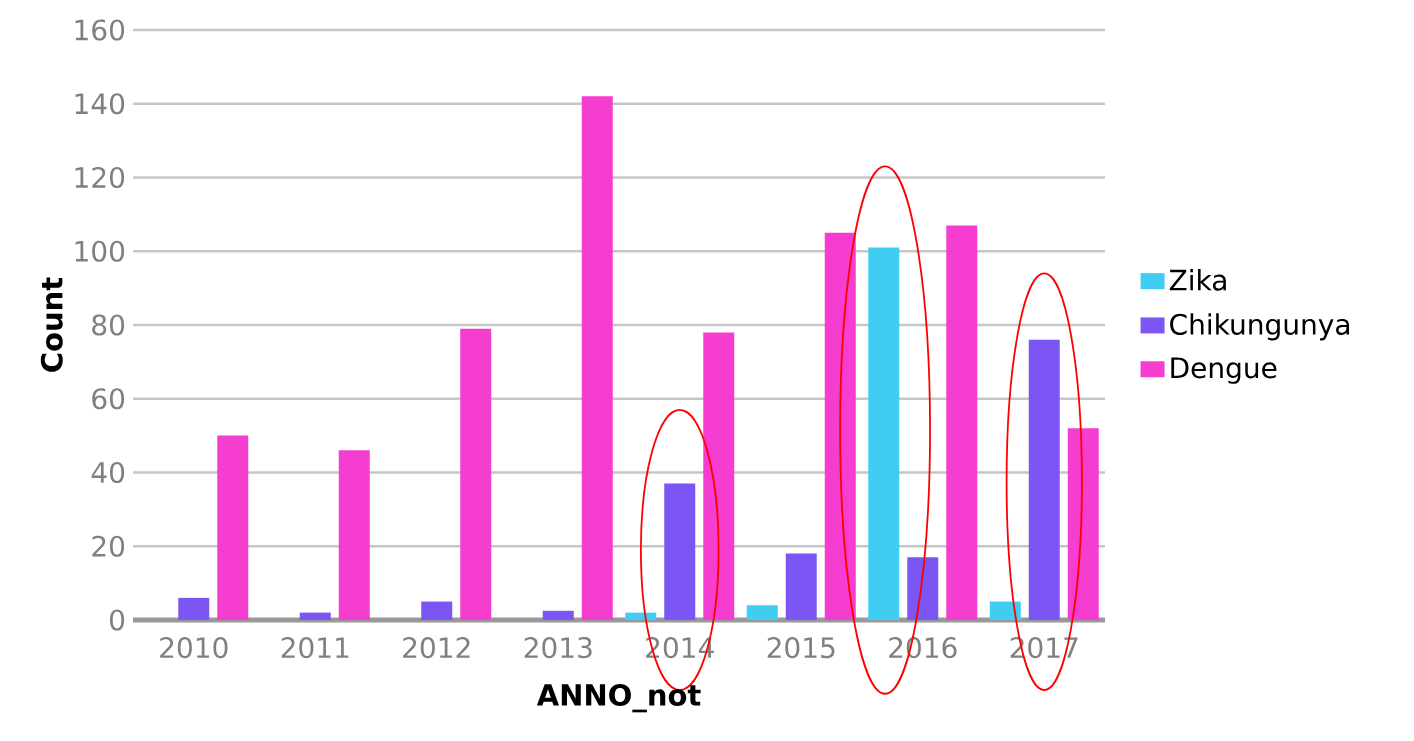 This screenshot has width=1414, height=741. What do you see at coordinates (315, 648) in the screenshot?
I see `x-tick-label: 2011` at bounding box center [315, 648].